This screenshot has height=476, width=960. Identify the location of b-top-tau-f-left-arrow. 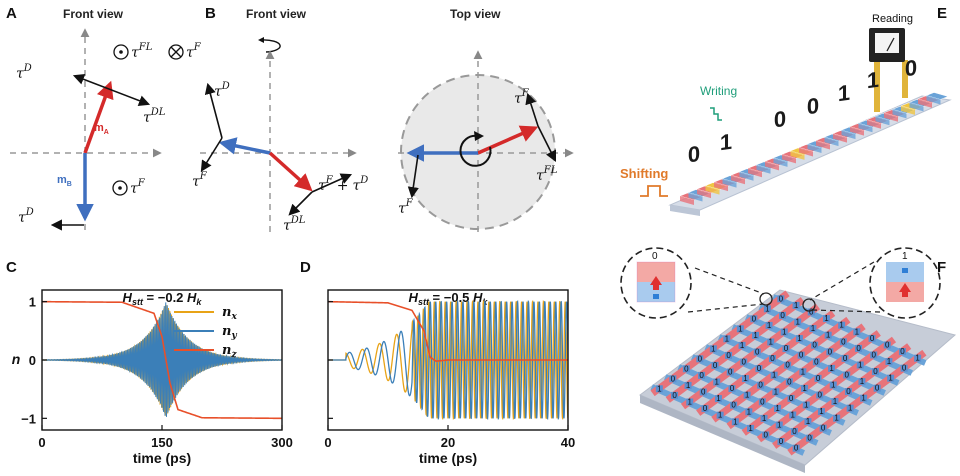
(413, 176).